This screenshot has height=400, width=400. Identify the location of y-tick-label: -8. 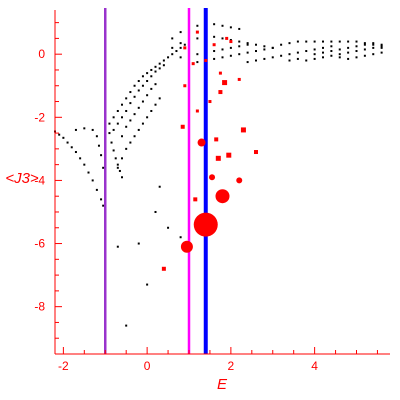
(39, 307).